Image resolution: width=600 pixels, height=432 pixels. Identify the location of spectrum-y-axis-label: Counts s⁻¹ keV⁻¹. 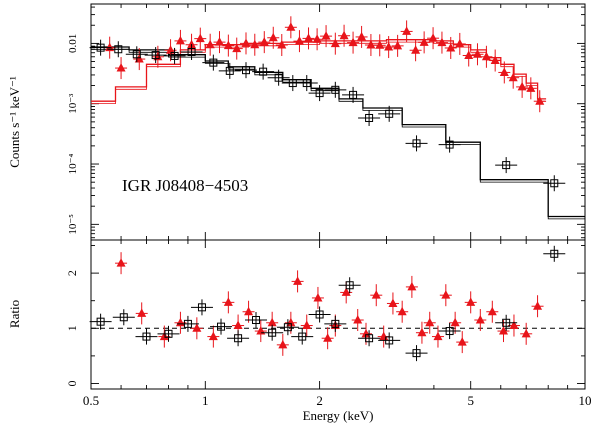
(14, 122).